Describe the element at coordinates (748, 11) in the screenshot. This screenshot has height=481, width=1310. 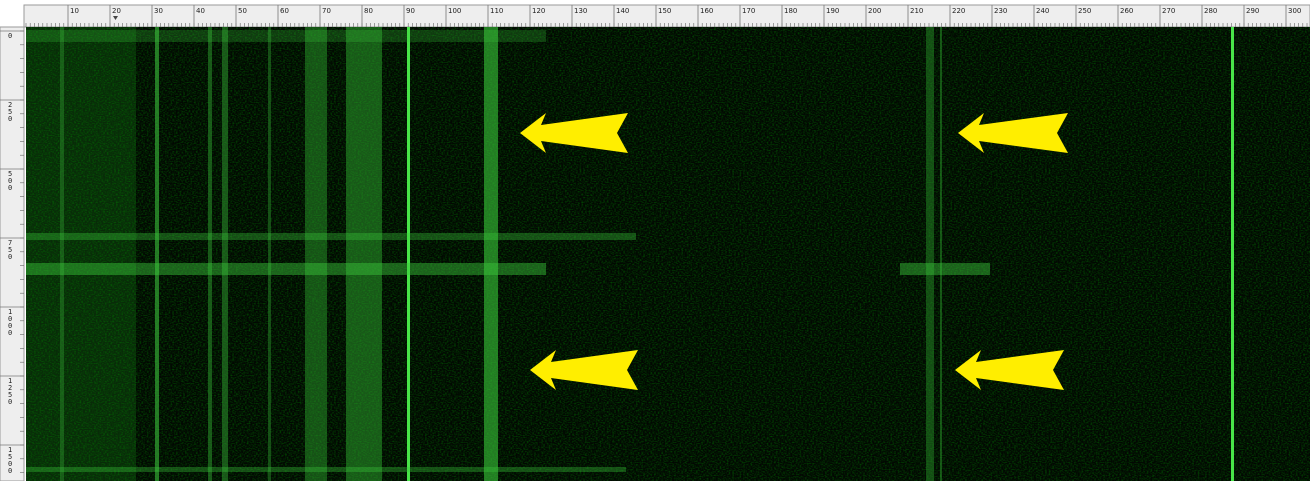
I see `ruler-label: 170` at that location.